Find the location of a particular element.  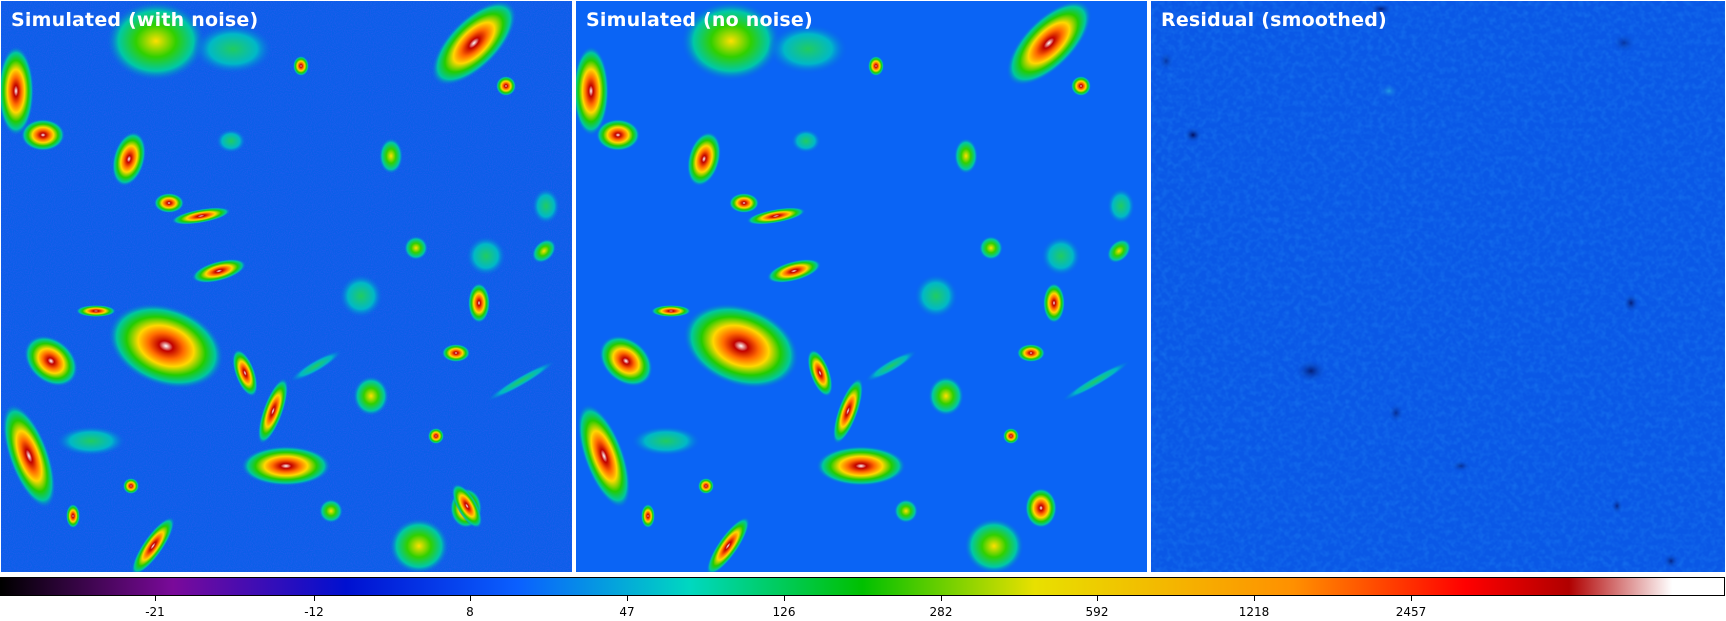

colorbar-tick-label: 126 is located at coordinates (784, 612).